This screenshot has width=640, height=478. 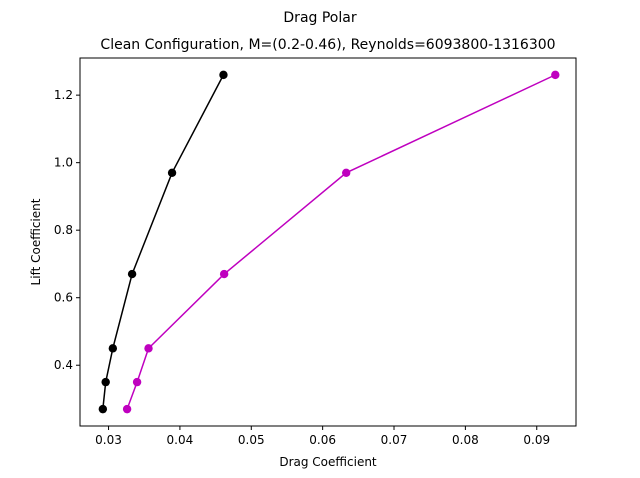 I want to click on series-1-line, so click(x=163, y=242).